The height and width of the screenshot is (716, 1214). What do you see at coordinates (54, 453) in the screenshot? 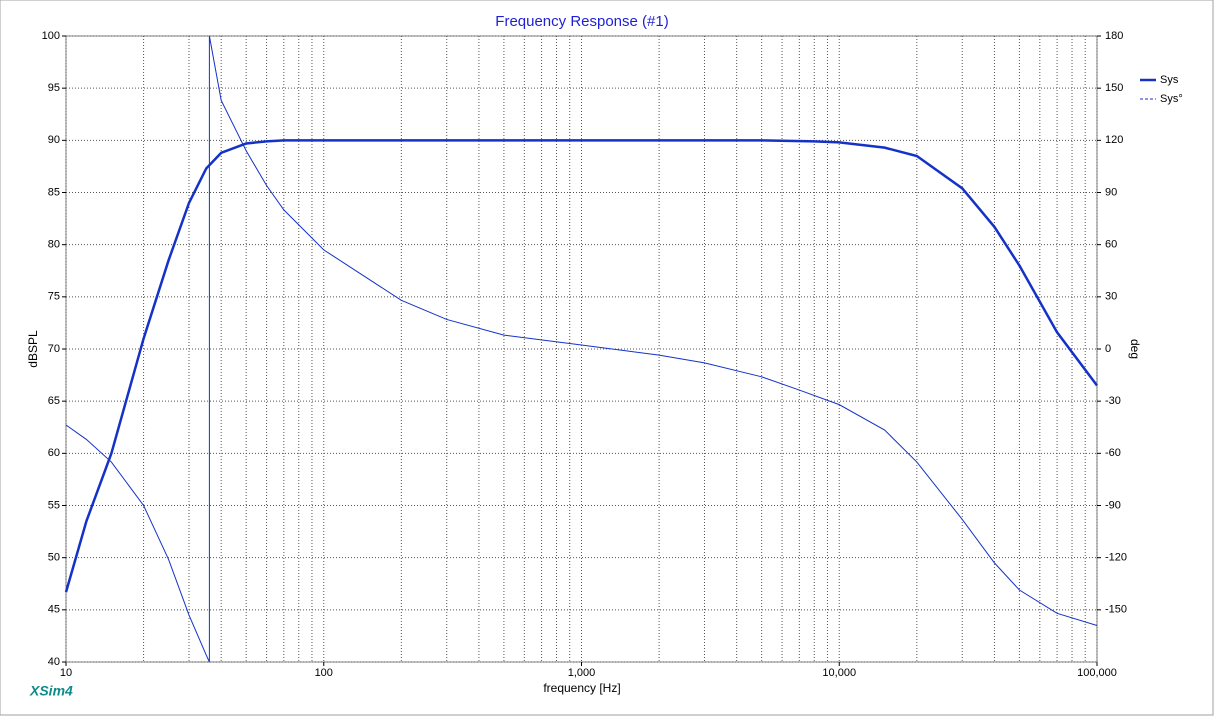
I see `y-tick-label: 60` at bounding box center [54, 453].